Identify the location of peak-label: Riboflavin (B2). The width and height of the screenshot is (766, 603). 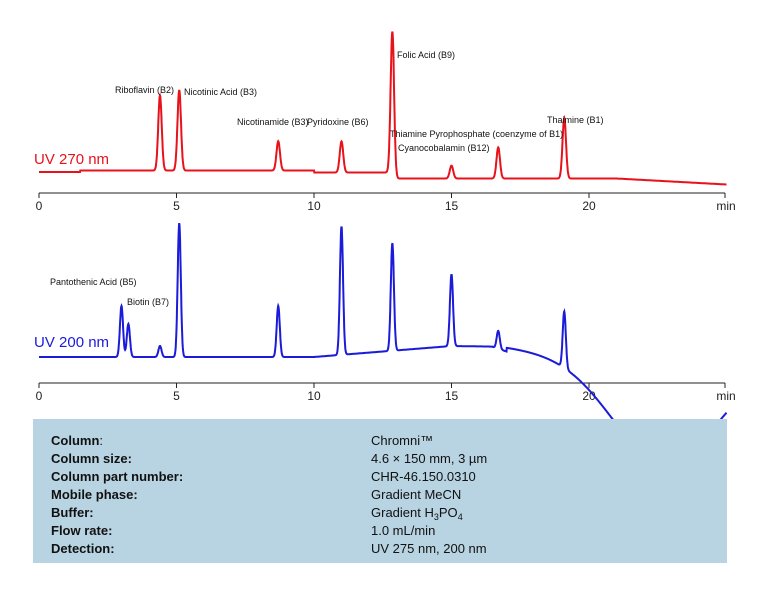
(144, 90).